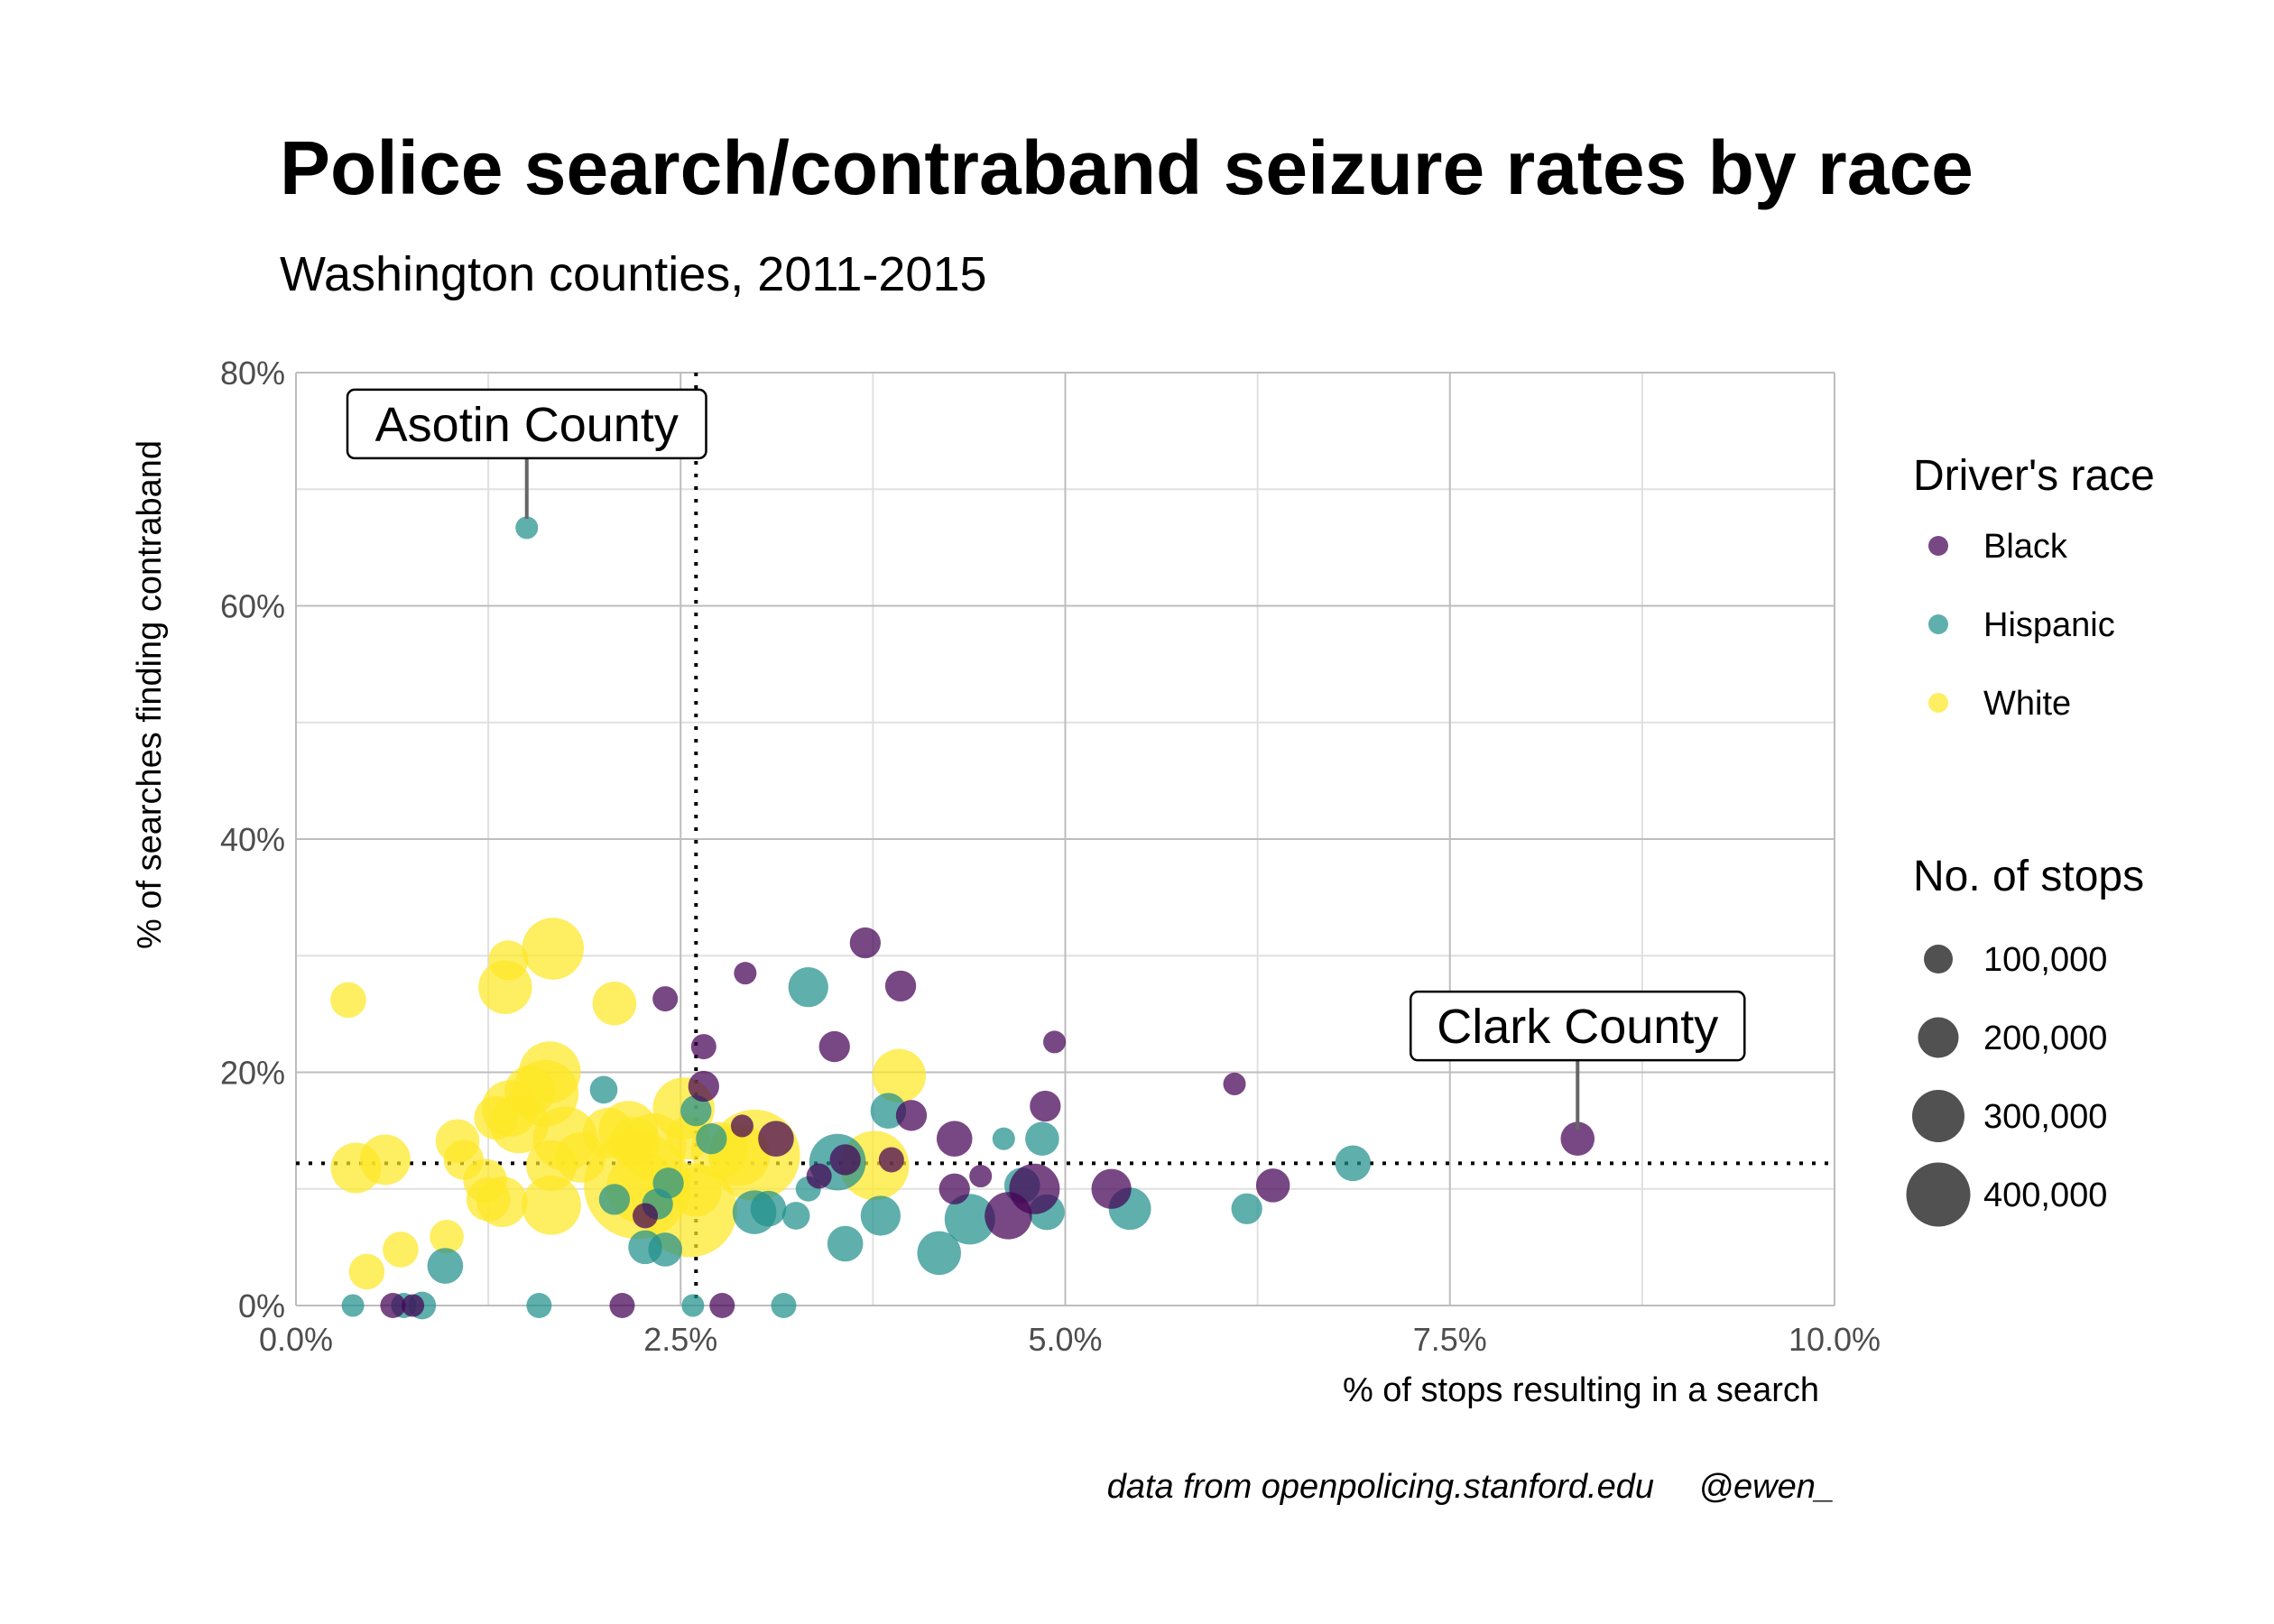  What do you see at coordinates (2027, 704) in the screenshot?
I see `legend-label-white: White` at bounding box center [2027, 704].